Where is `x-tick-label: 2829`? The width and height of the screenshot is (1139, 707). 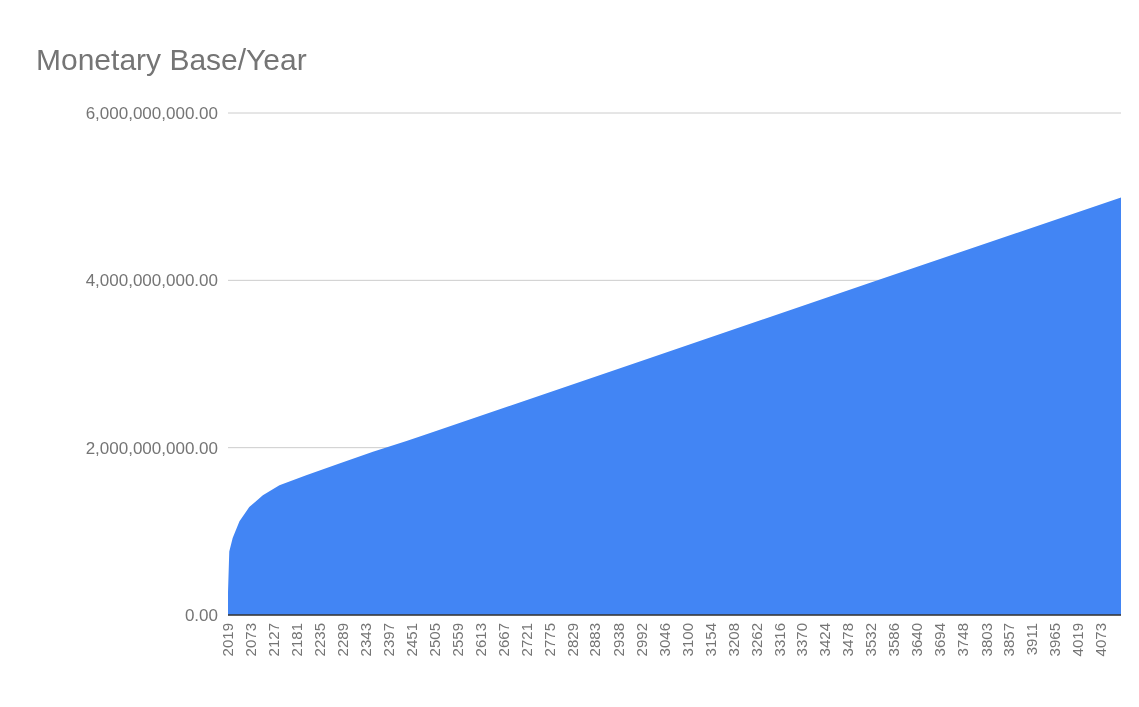 x-tick-label: 2829 is located at coordinates (572, 640).